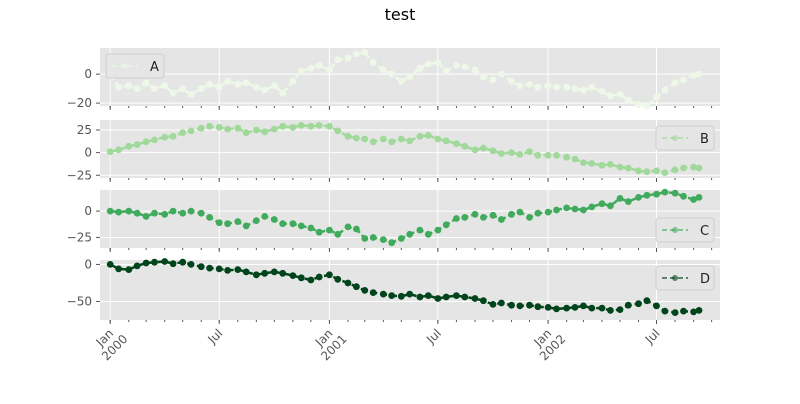  What do you see at coordinates (652, 336) in the screenshot?
I see `x-tick-label-month: Jul` at bounding box center [652, 336].